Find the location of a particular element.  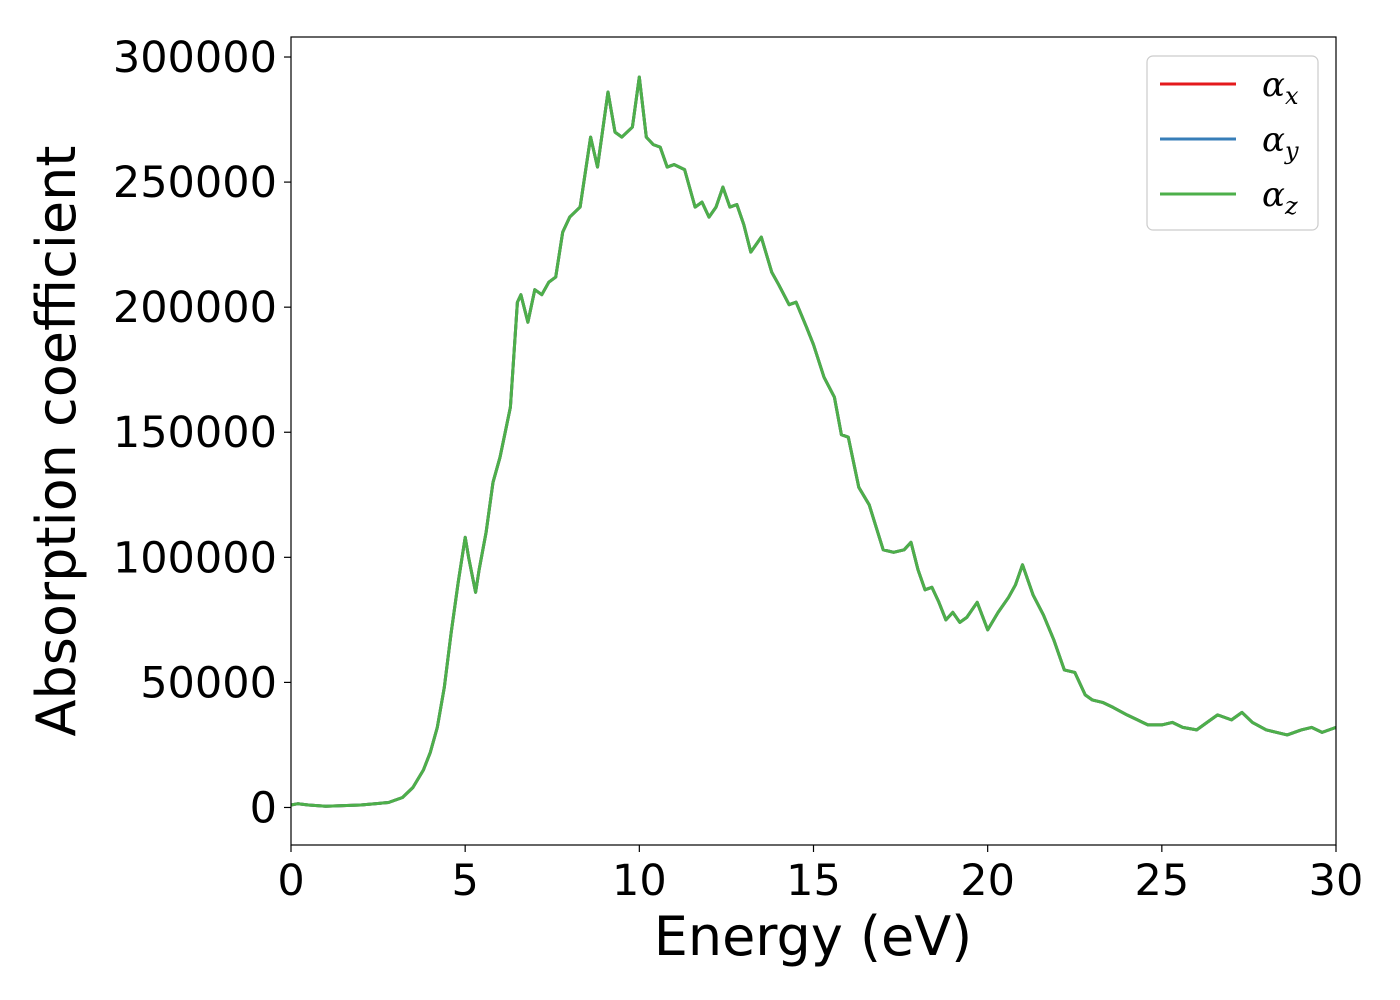

y-tick-label: 0 is located at coordinates (263, 808).